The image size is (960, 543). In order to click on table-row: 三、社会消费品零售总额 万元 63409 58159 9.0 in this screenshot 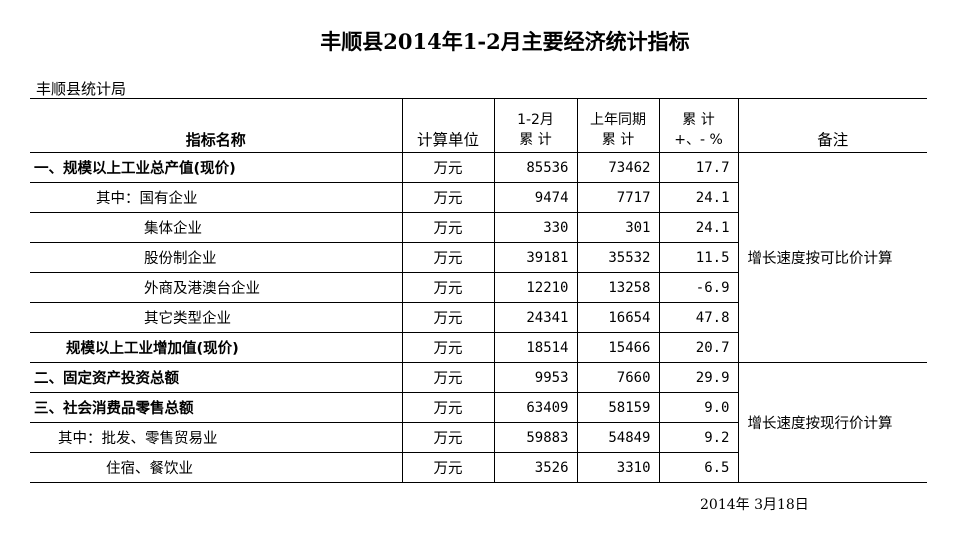, I will do `click(478, 407)`.